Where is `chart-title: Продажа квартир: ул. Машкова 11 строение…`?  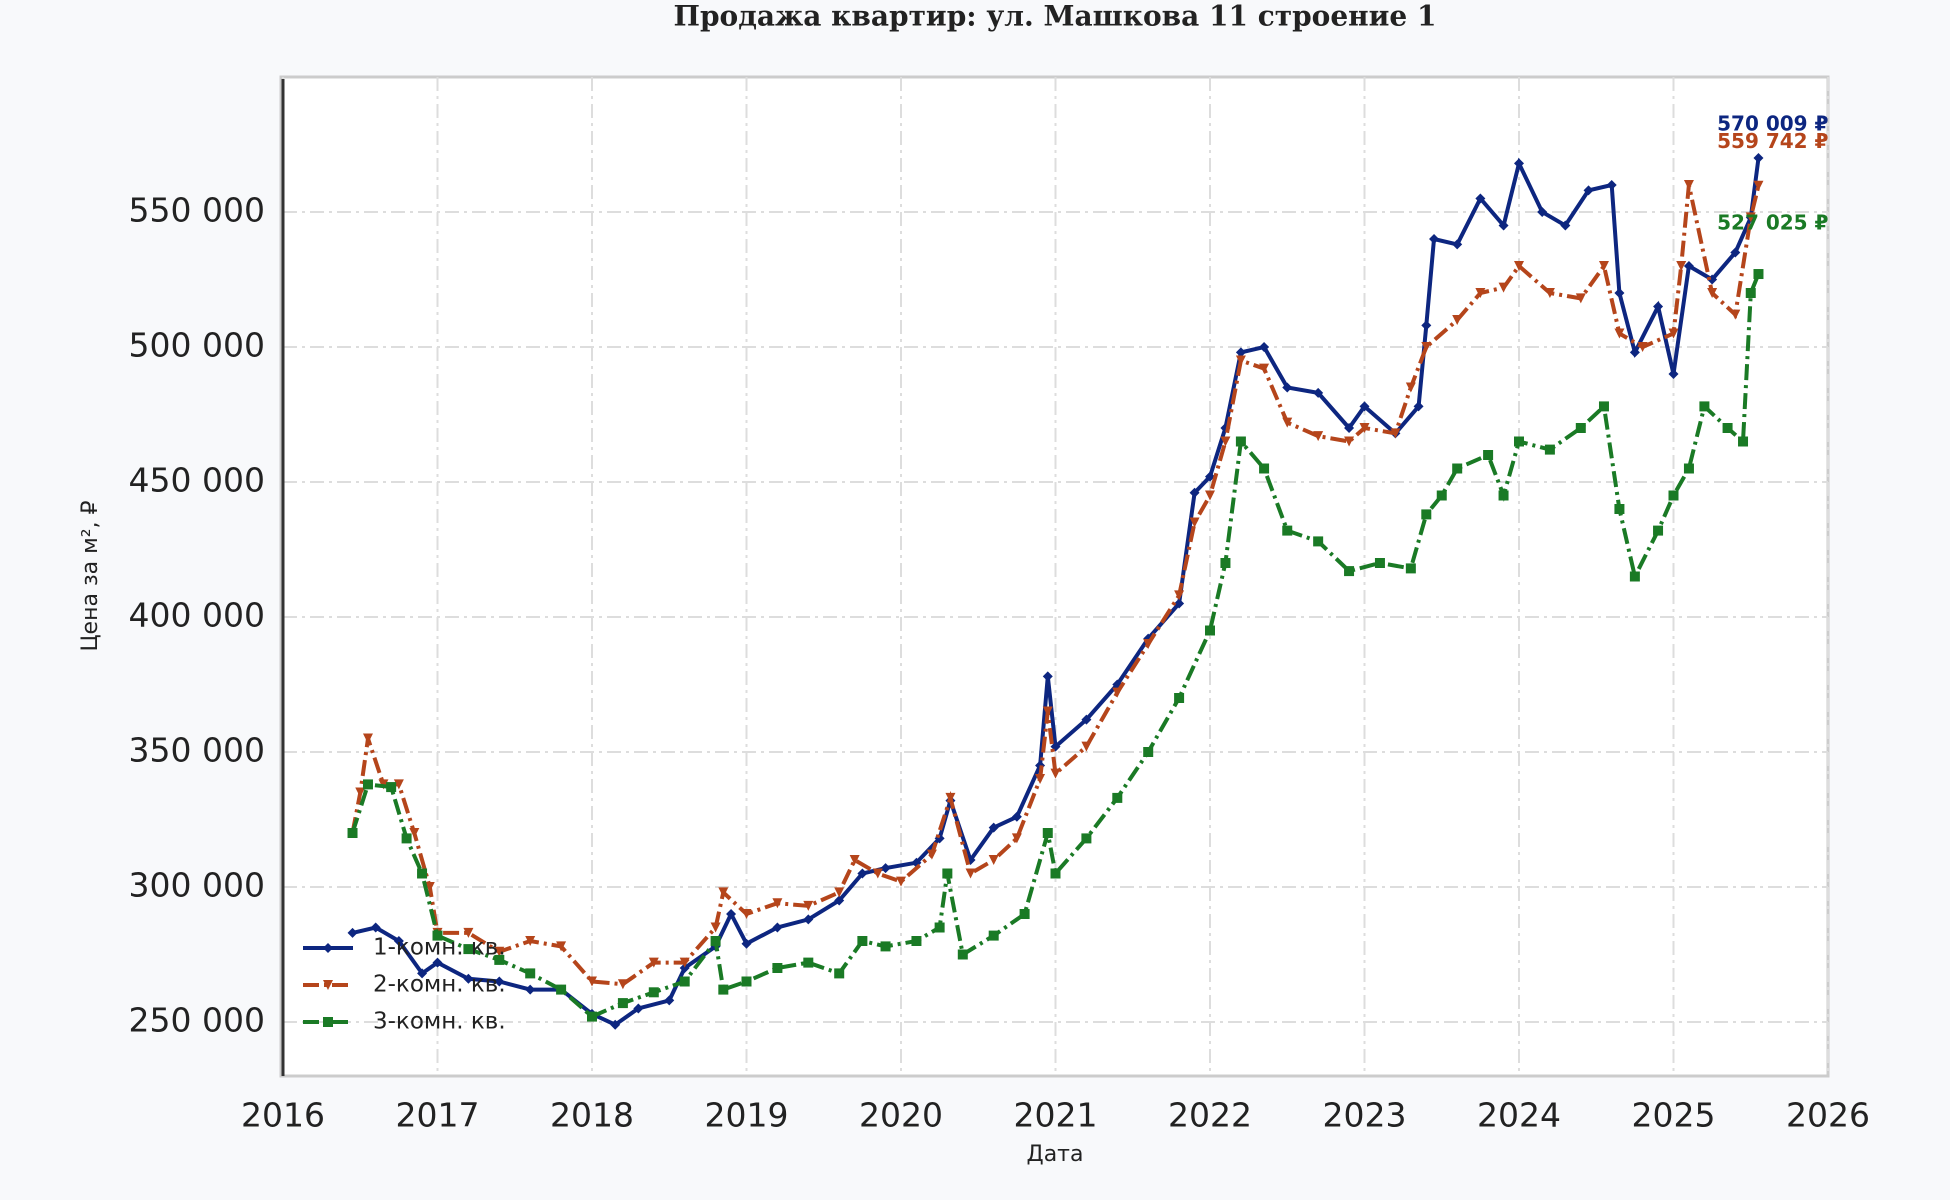
chart-title: Продажа квартир: ул. Машкова 11 строение… is located at coordinates (1055, 16).